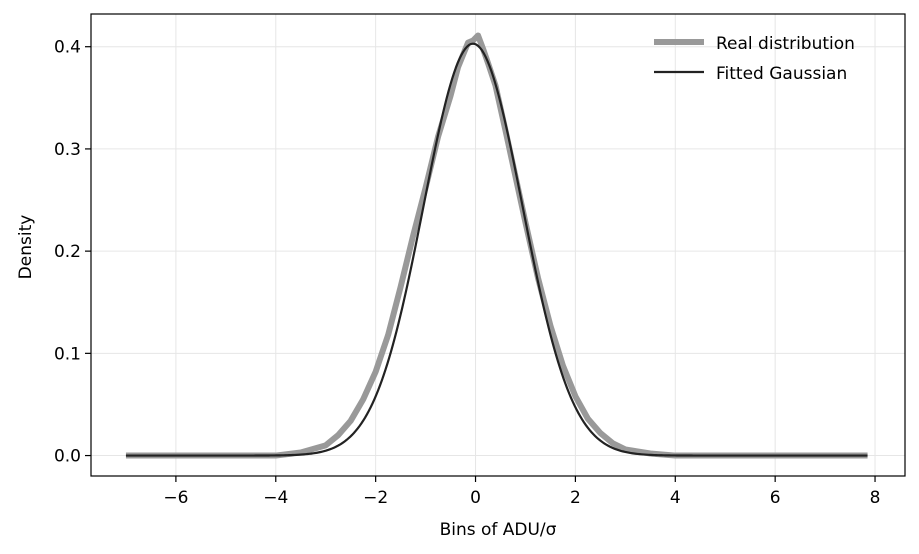  What do you see at coordinates (26, 247) in the screenshot?
I see `y-axis-label: Density` at bounding box center [26, 247].